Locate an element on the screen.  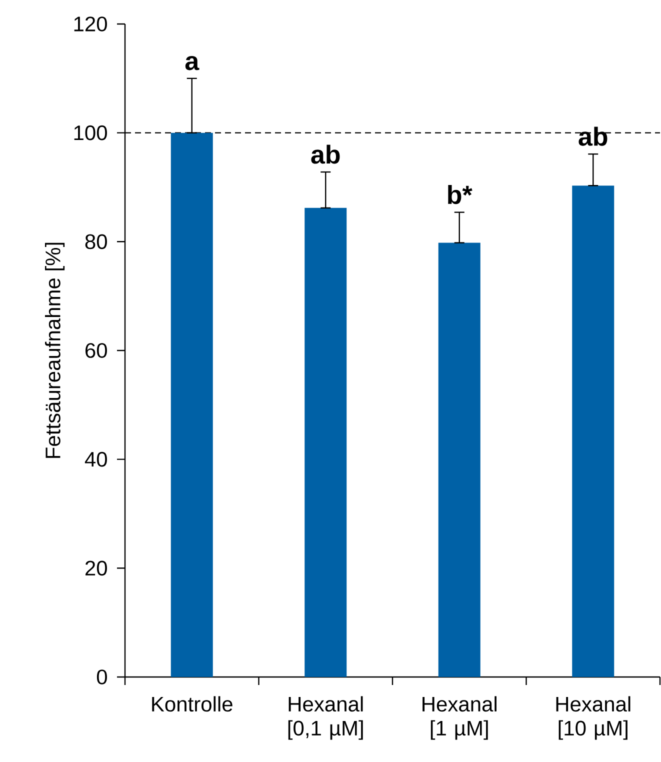
x-tick-label: Hexanal [0,1 µM] is located at coordinates (326, 718).